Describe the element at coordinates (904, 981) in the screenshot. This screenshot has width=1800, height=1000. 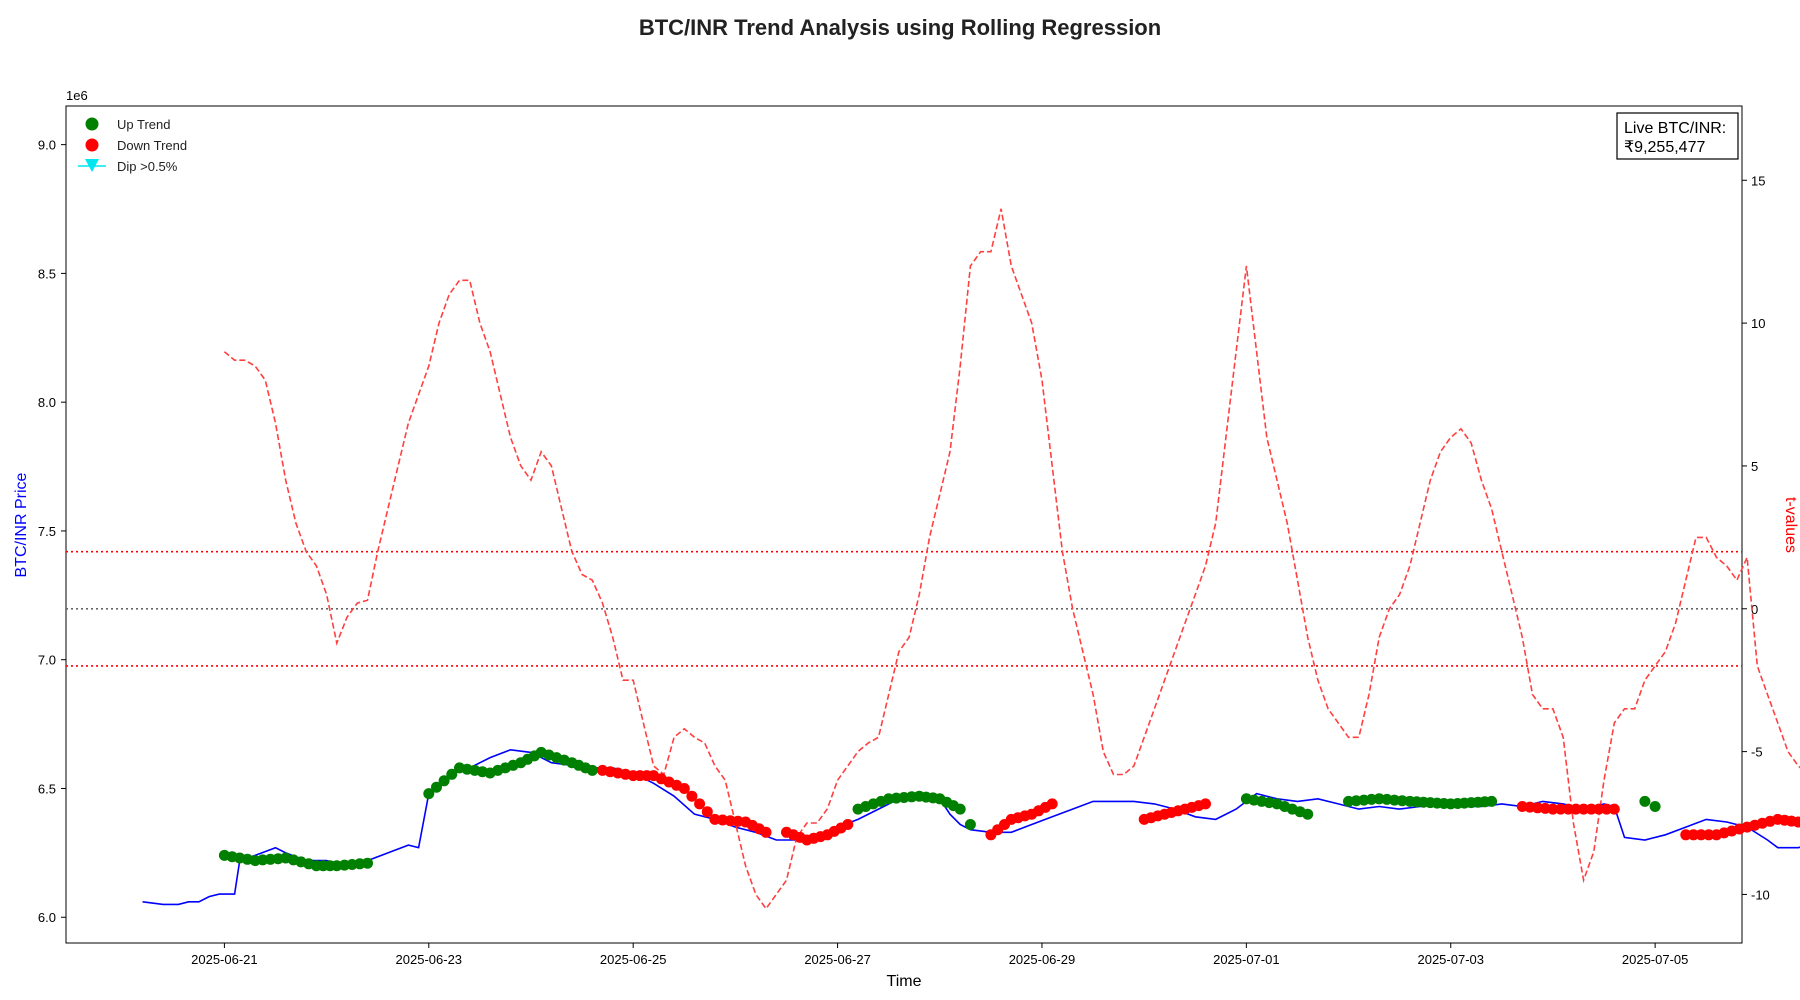
I see `x-axis-label: Time` at that location.